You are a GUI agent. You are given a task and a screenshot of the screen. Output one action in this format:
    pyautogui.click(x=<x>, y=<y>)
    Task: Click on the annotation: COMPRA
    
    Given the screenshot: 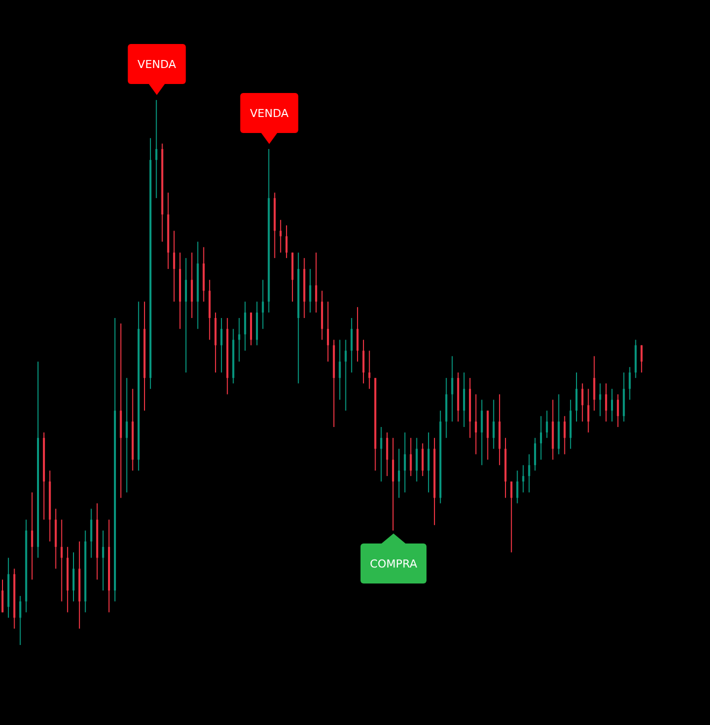 What is the action you would take?
    pyautogui.click(x=394, y=564)
    